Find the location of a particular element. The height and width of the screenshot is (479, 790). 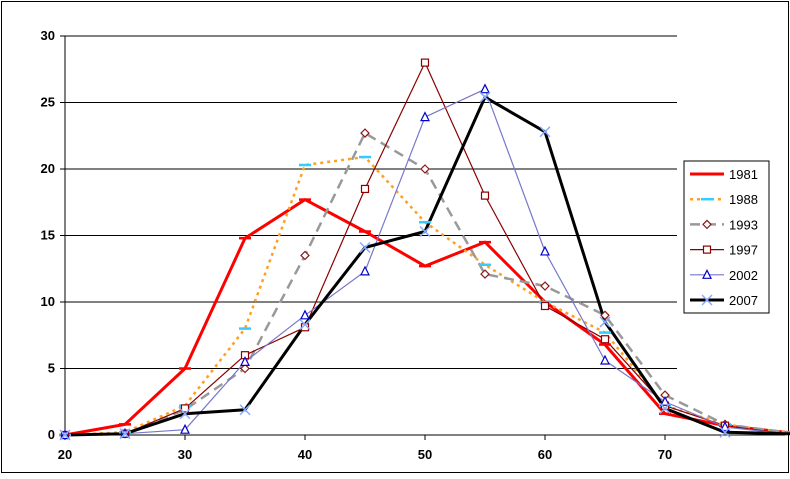

legend-marker-2002 is located at coordinates (707, 273).